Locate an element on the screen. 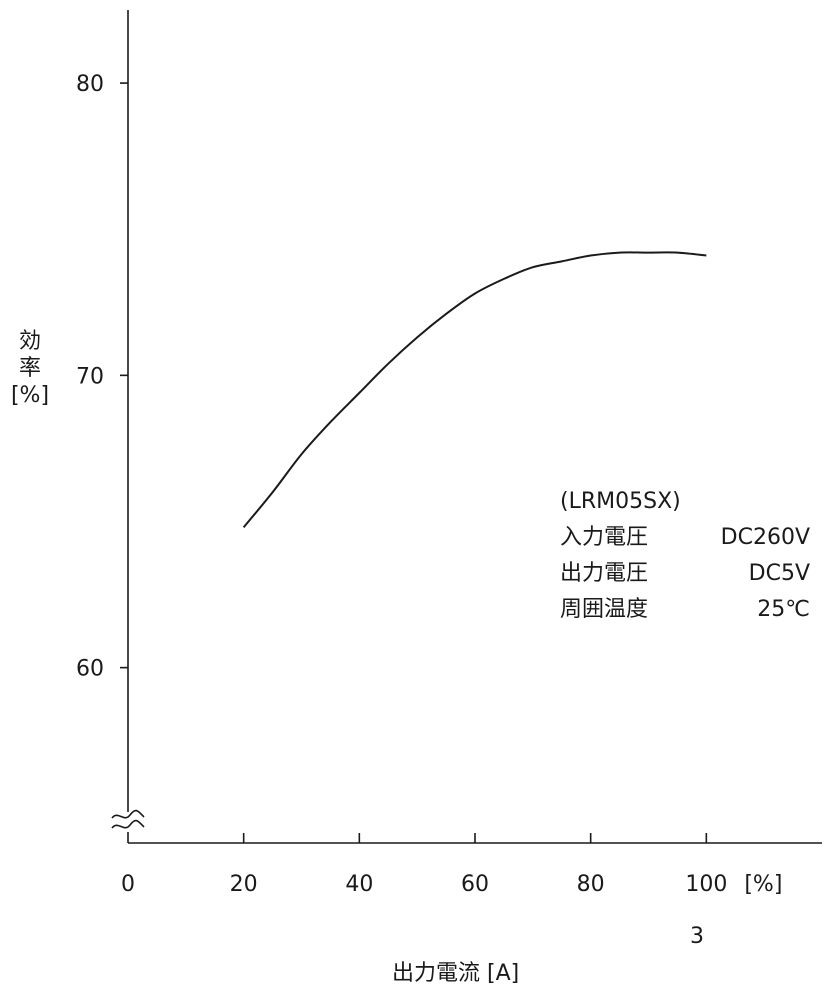 The image size is (827, 988). y-ticks: 60 70 80 is located at coordinates (102, 377).